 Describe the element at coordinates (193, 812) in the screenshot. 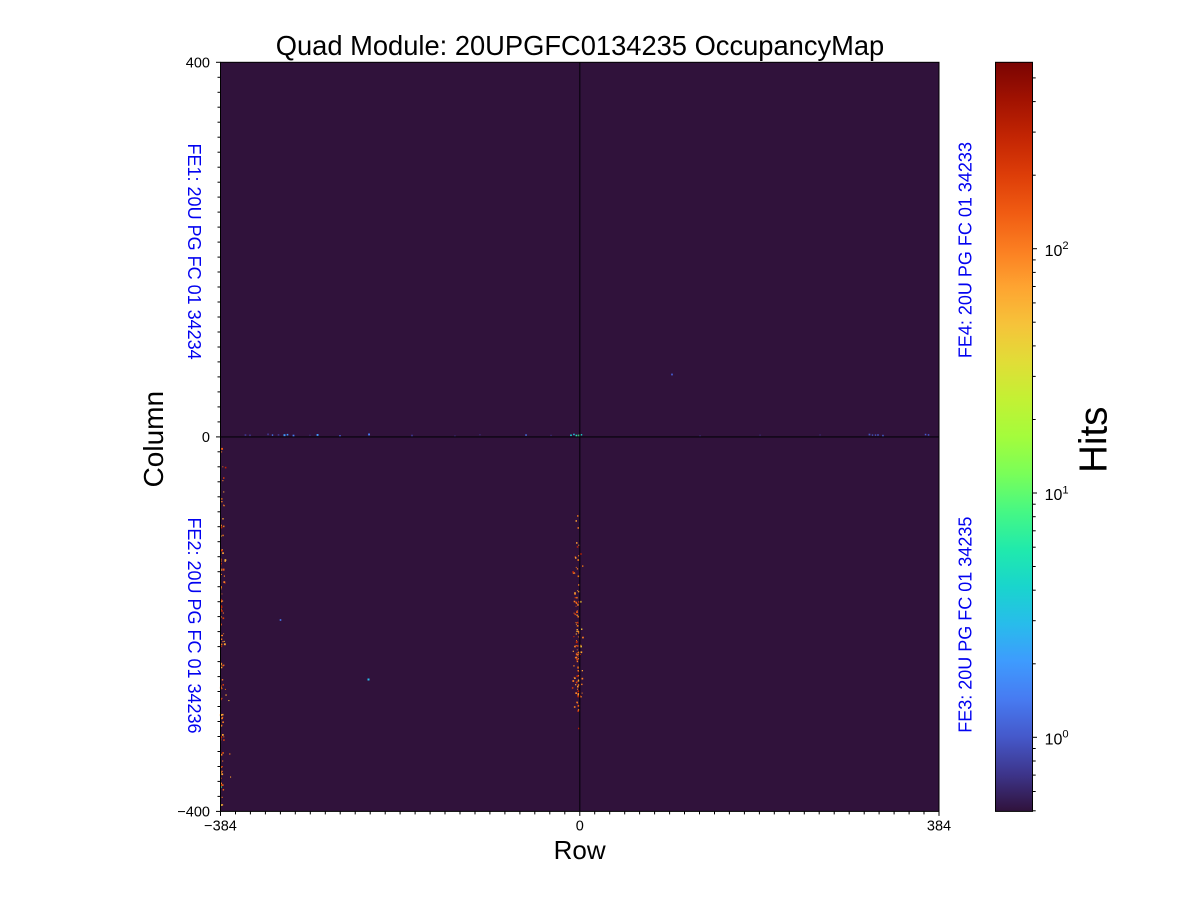

I see `svg-text: −400` at that location.